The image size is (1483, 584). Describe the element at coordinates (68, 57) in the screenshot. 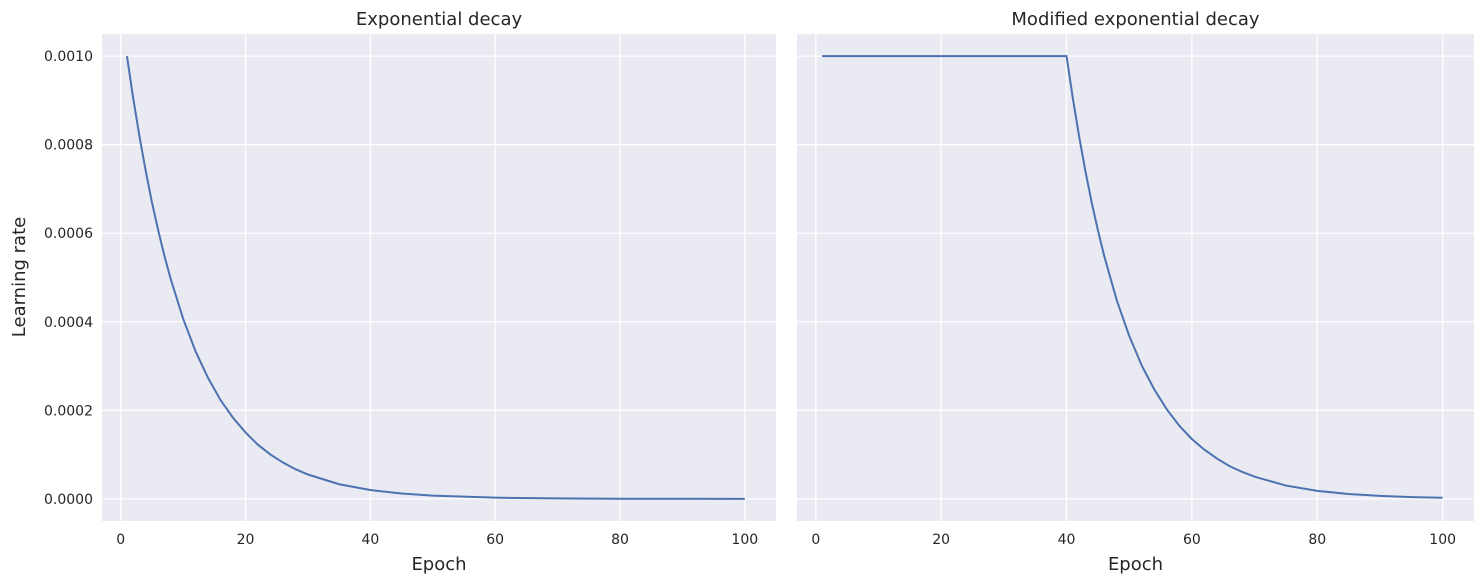

I see `y-tick-label: 0.0010` at that location.